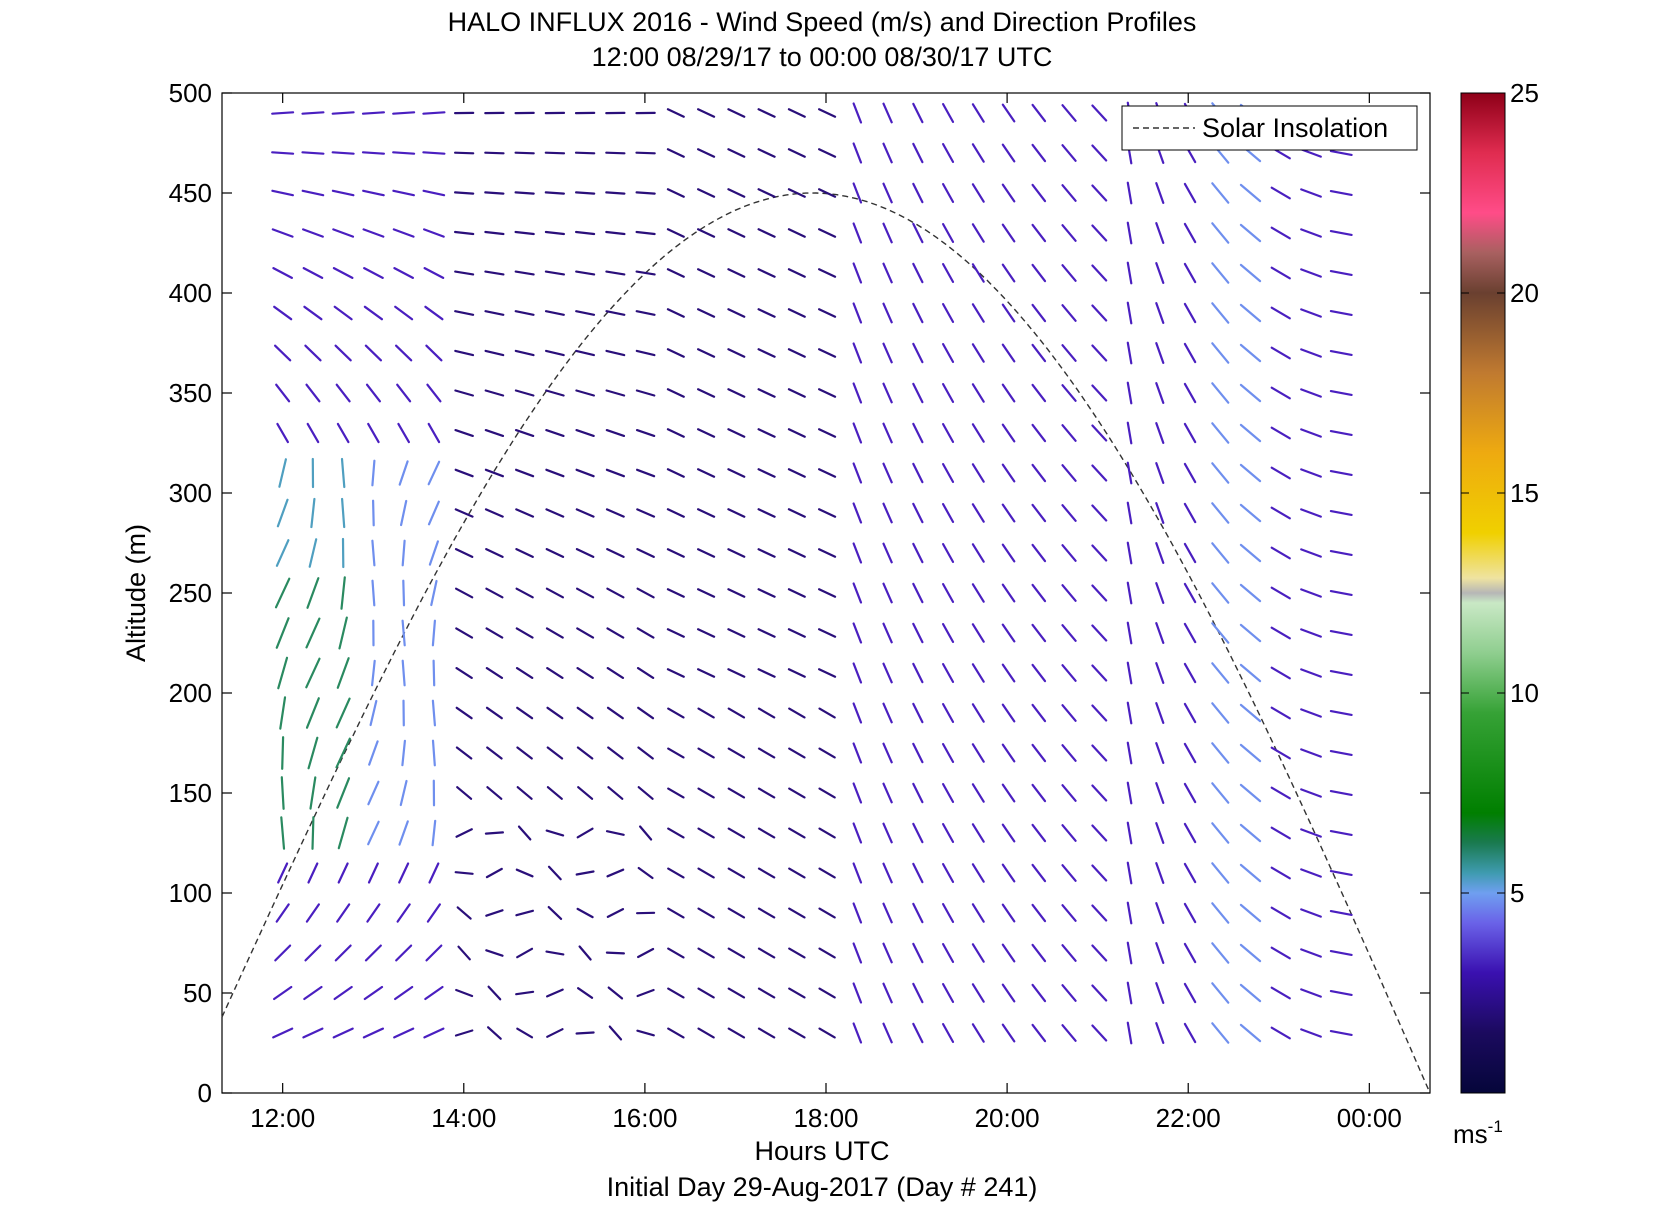 This screenshot has width=1679, height=1216. What do you see at coordinates (190, 193) in the screenshot?
I see `y-tick-label: 450` at bounding box center [190, 193].